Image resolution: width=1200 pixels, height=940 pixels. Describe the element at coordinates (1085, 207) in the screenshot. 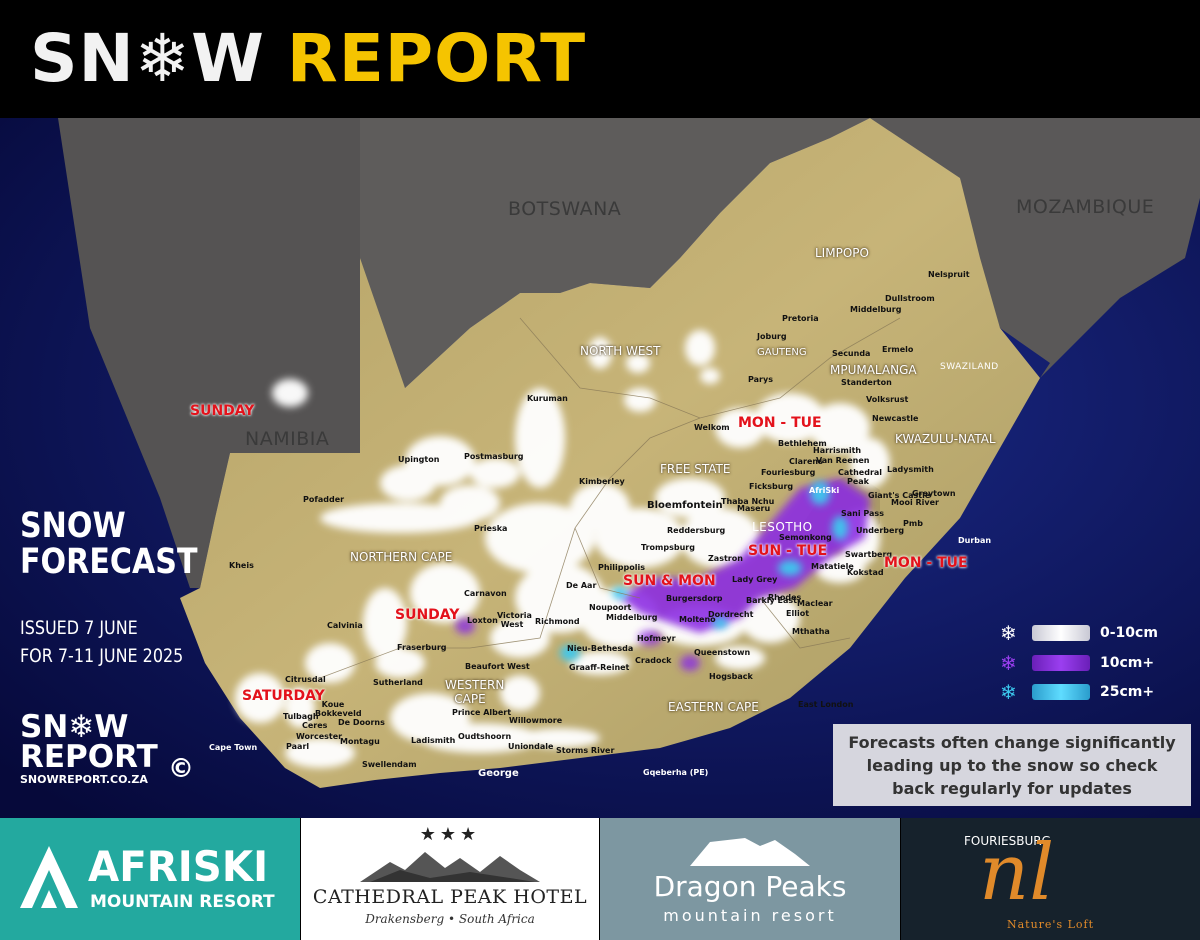

I see `country-label-mozambique: MOZAMBIQUE` at that location.